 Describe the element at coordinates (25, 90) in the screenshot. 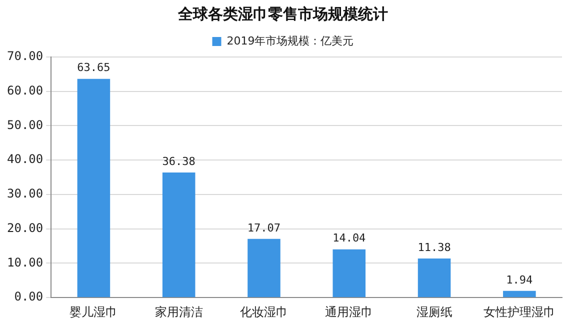

I see `y-tick-label: 60.00` at that location.